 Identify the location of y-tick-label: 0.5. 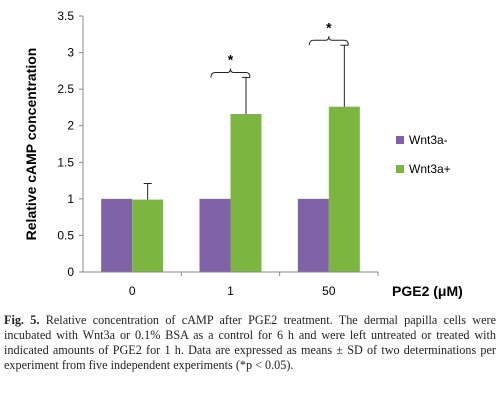
(65, 235).